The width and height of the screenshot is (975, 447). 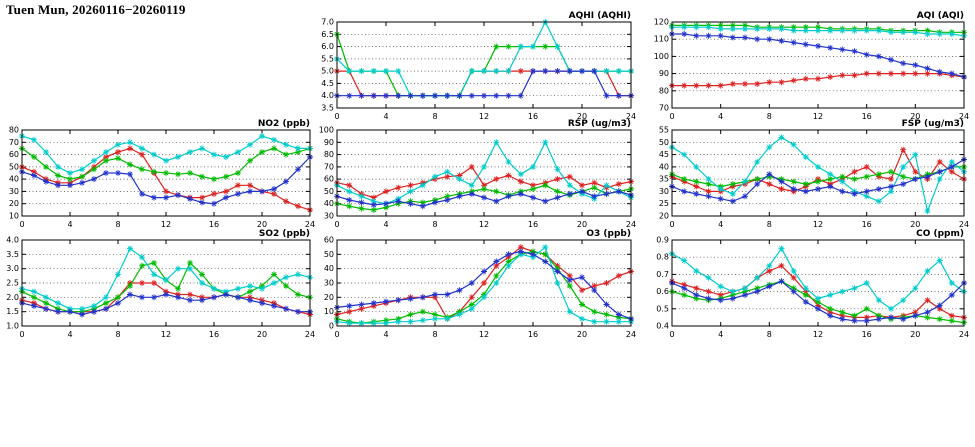 I want to click on svg-text: 5.5, so click(x=327, y=58).